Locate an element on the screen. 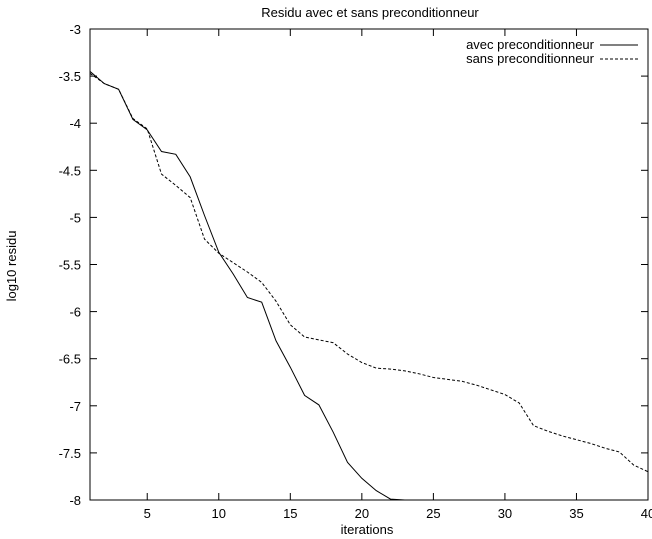 This screenshot has width=652, height=539. y-tick-label: -4 is located at coordinates (75, 123).